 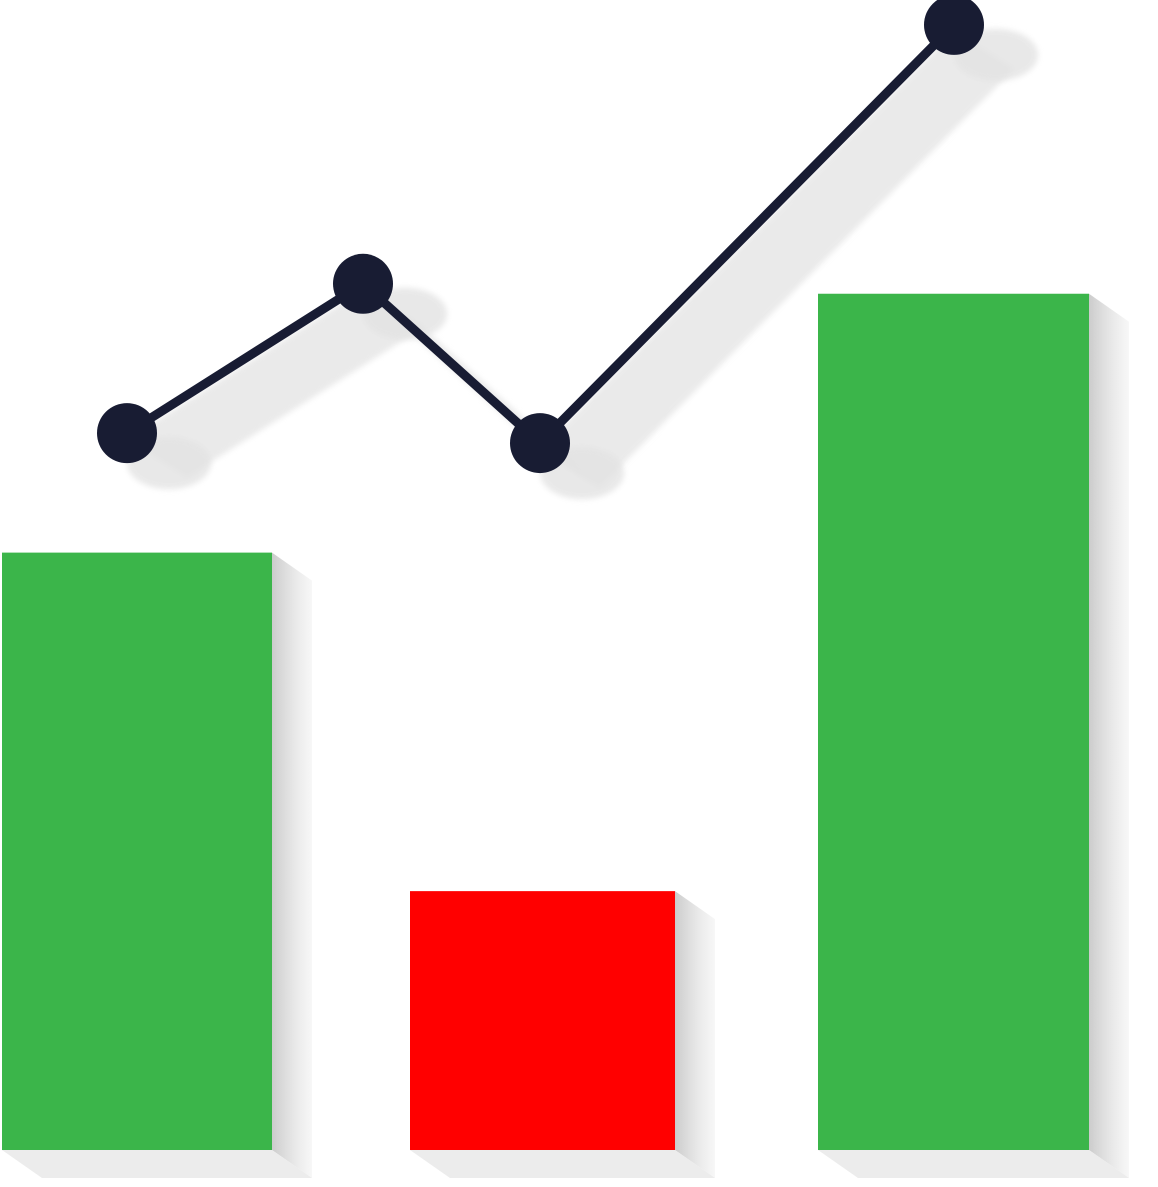 I want to click on trend-line-shadow, so click(x=275, y=383).